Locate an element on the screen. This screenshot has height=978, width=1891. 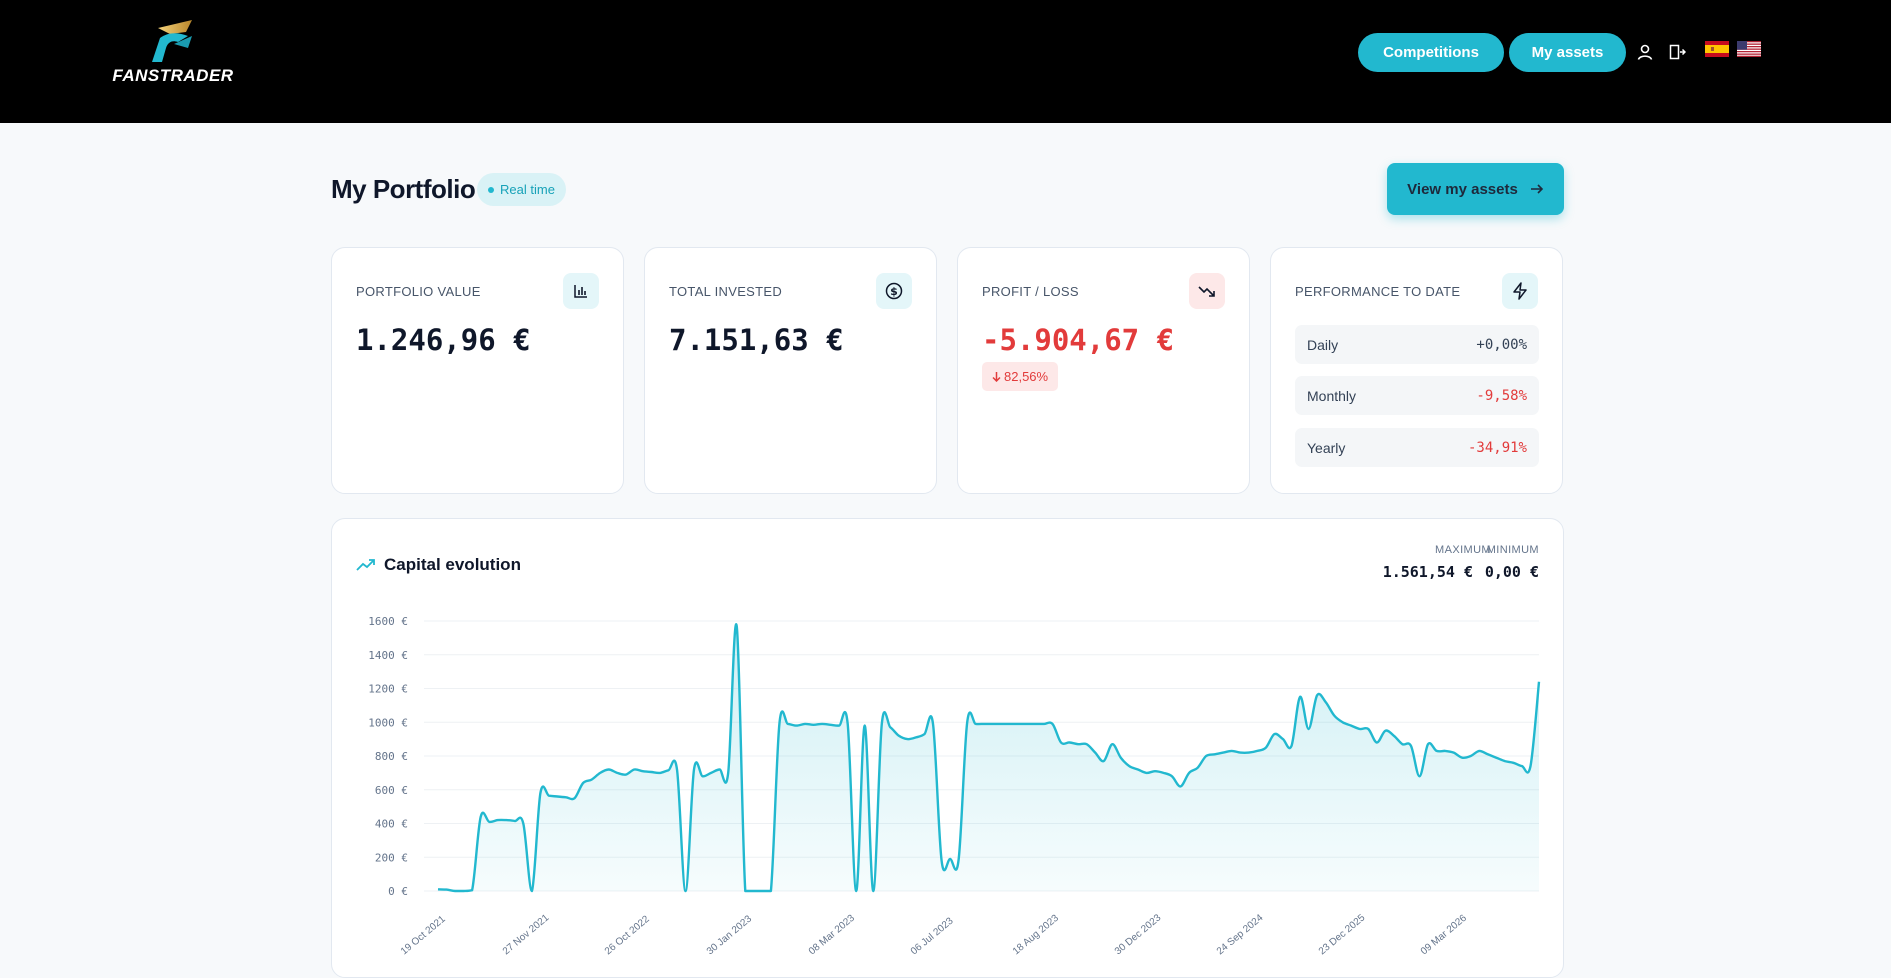
total-invested-amount: 7.151,63 € is located at coordinates (756, 340).